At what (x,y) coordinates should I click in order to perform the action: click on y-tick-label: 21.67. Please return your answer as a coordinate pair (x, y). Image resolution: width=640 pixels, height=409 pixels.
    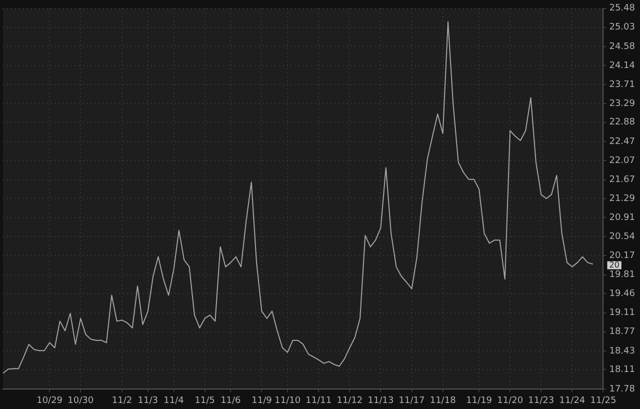
    Looking at the image, I should click on (622, 180).